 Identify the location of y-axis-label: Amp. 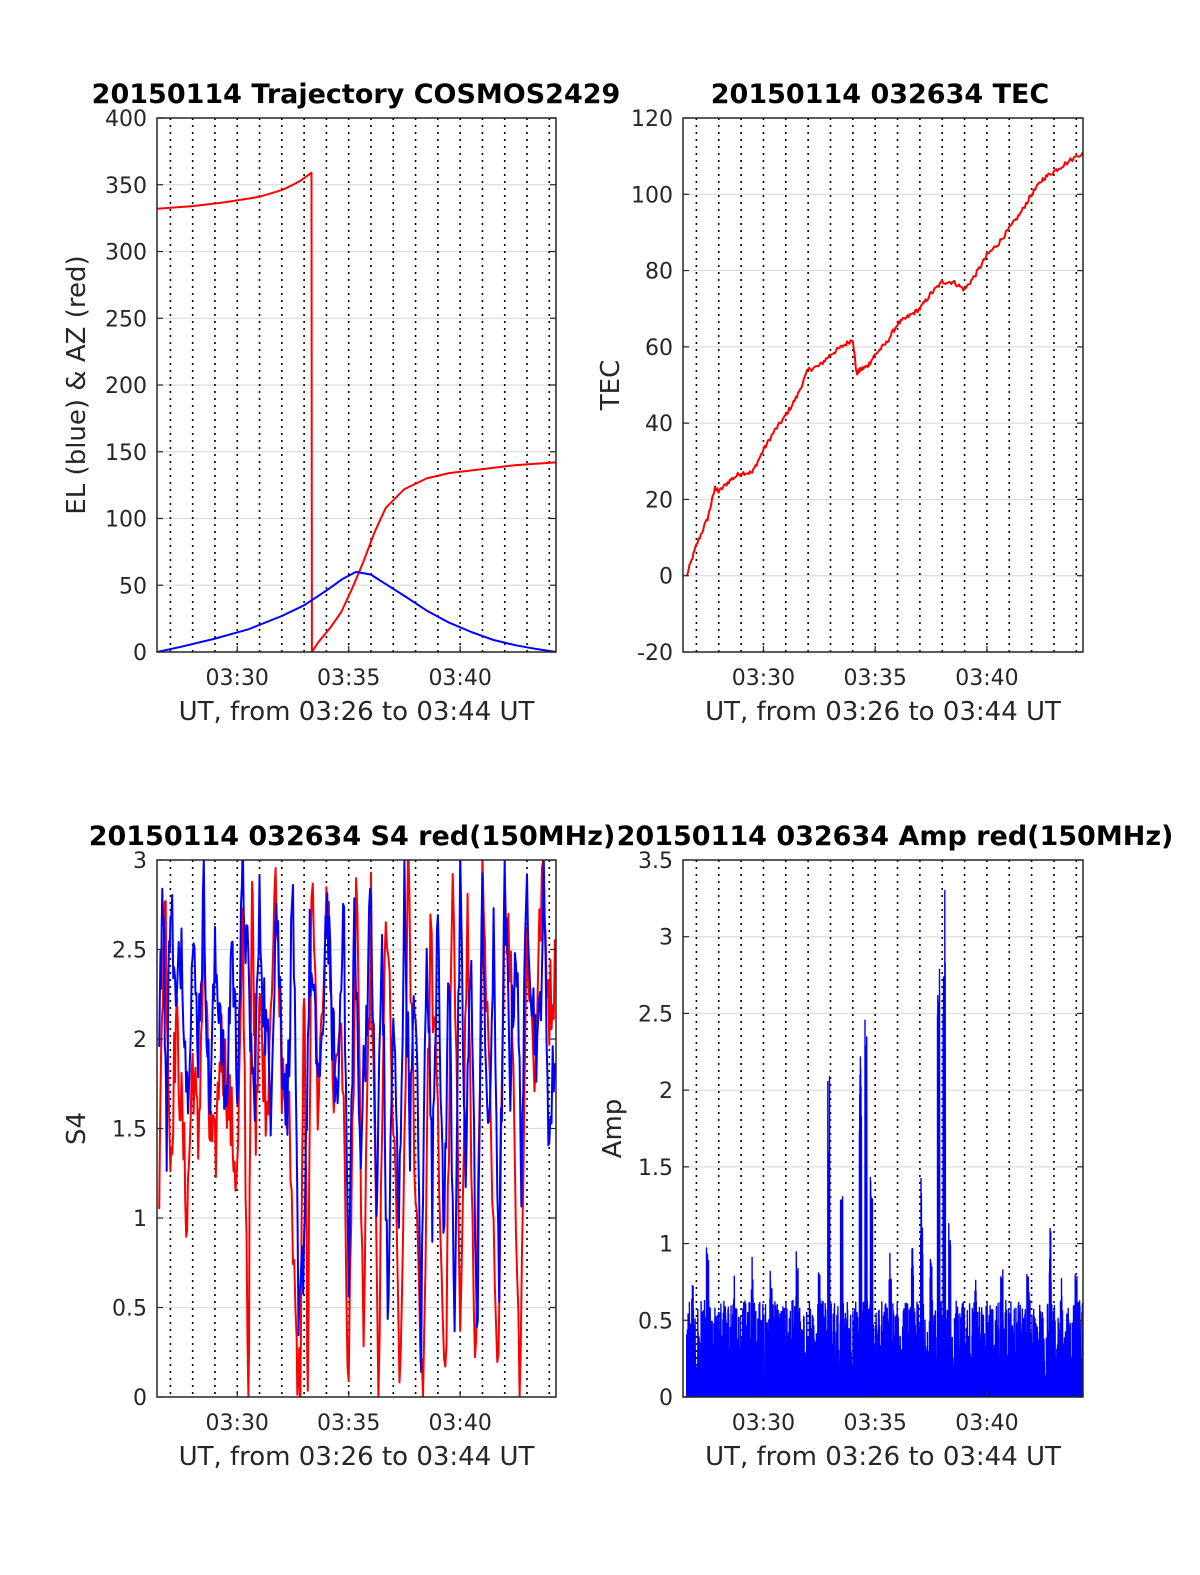
(613, 1129).